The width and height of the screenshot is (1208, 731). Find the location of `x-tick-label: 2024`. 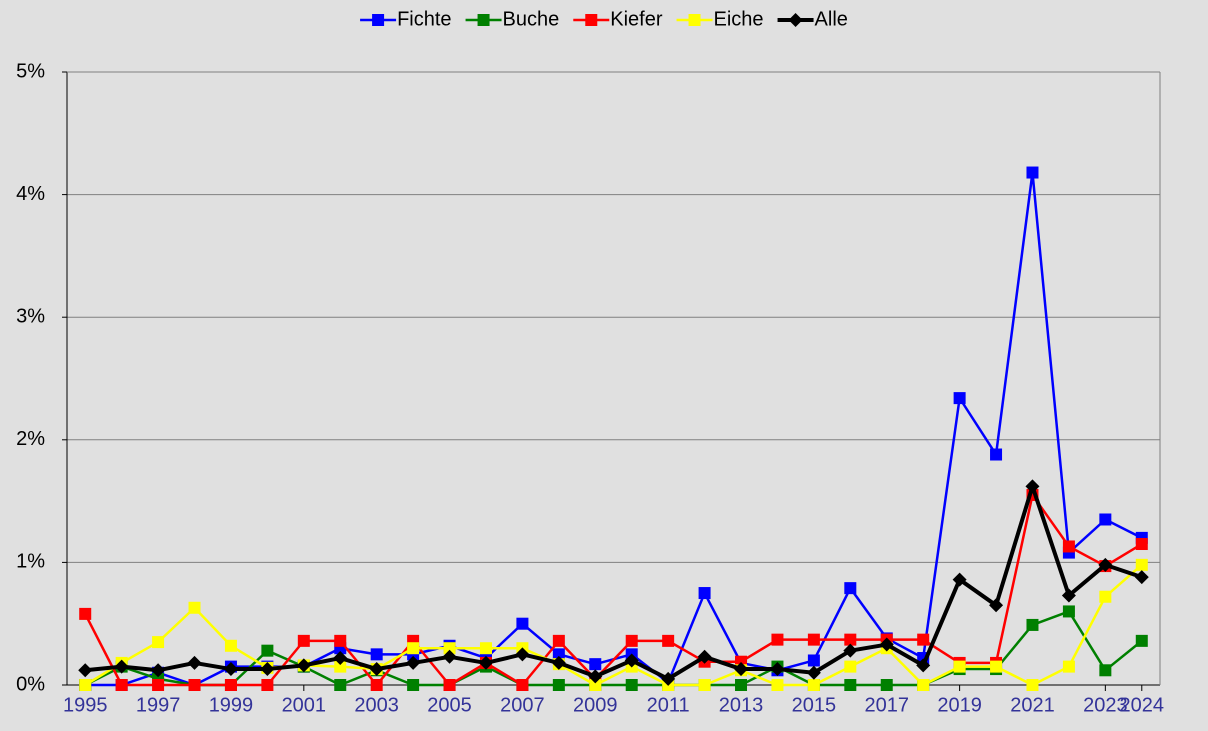

x-tick-label: 2024 is located at coordinates (1142, 705).